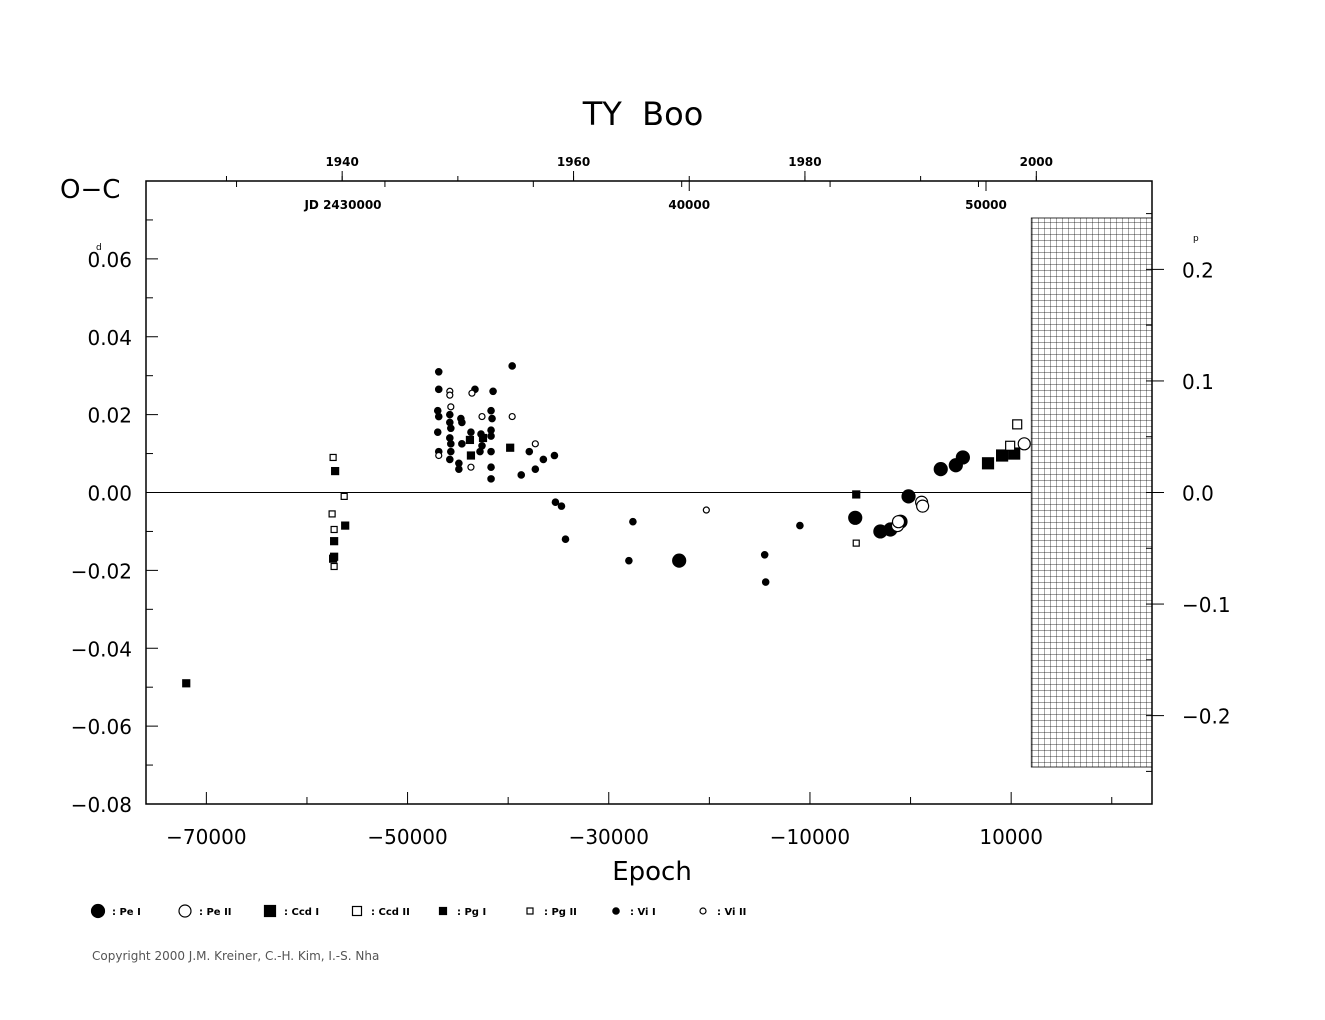 The height and width of the screenshot is (1020, 1325). Describe the element at coordinates (986, 205) in the screenshot. I see `jd-label: 50000` at that location.